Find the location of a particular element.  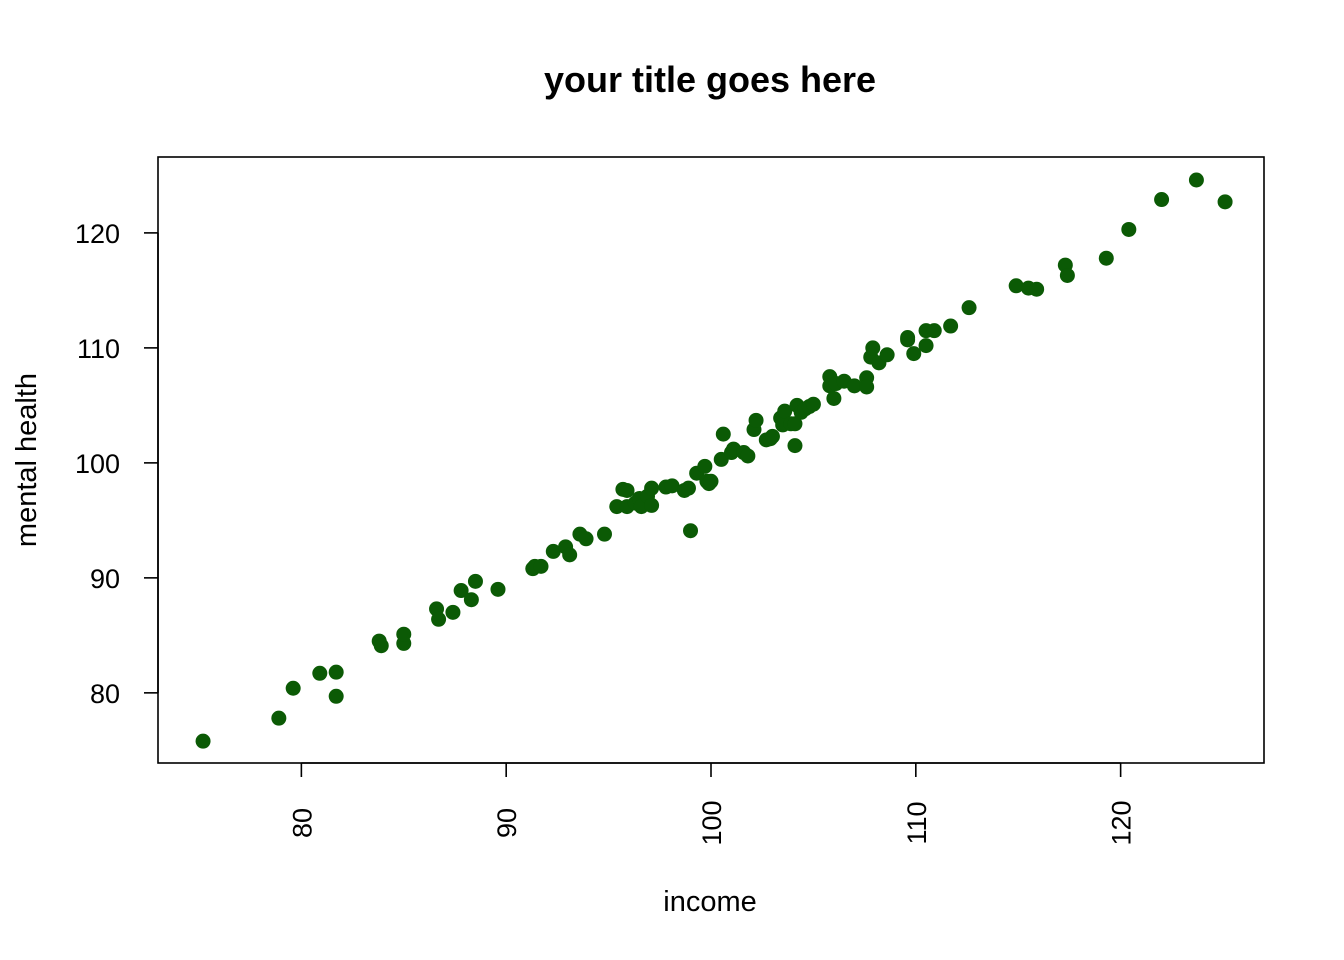

y-tick-label: 90 is located at coordinates (105, 579).